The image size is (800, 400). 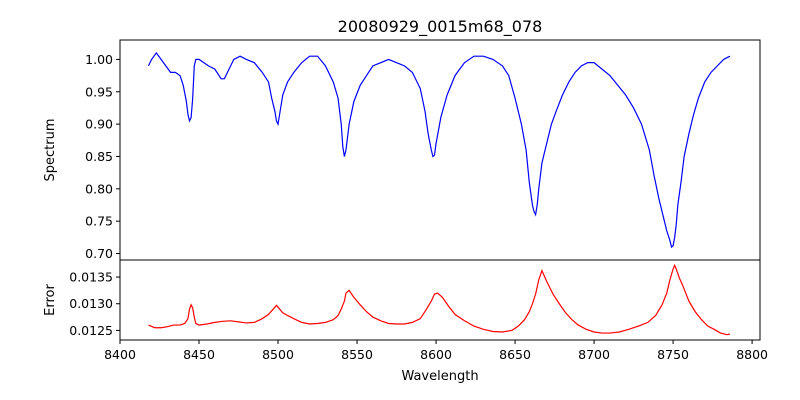 I want to click on error-series-line, so click(x=439, y=299).